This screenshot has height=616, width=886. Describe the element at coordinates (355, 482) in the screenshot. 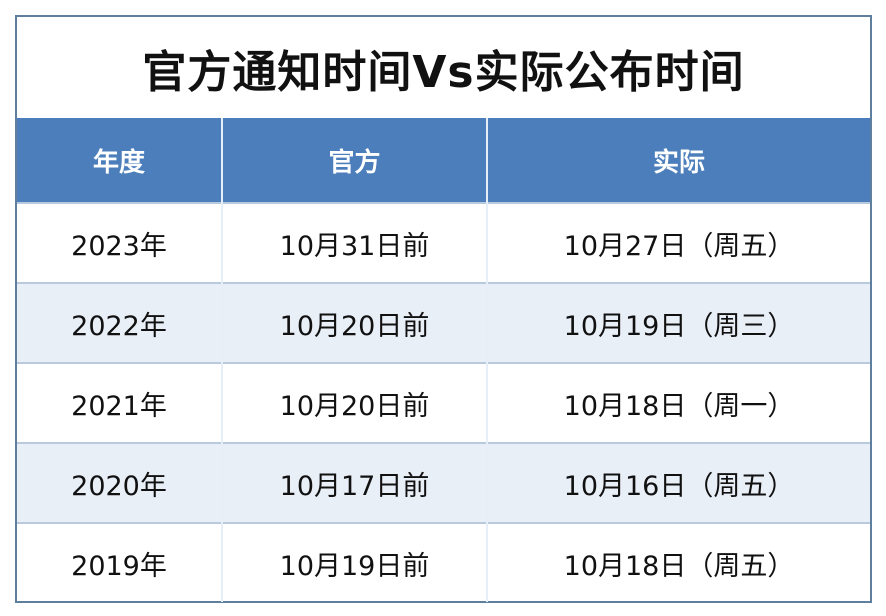

I see `cell-official: 10月17日前` at that location.